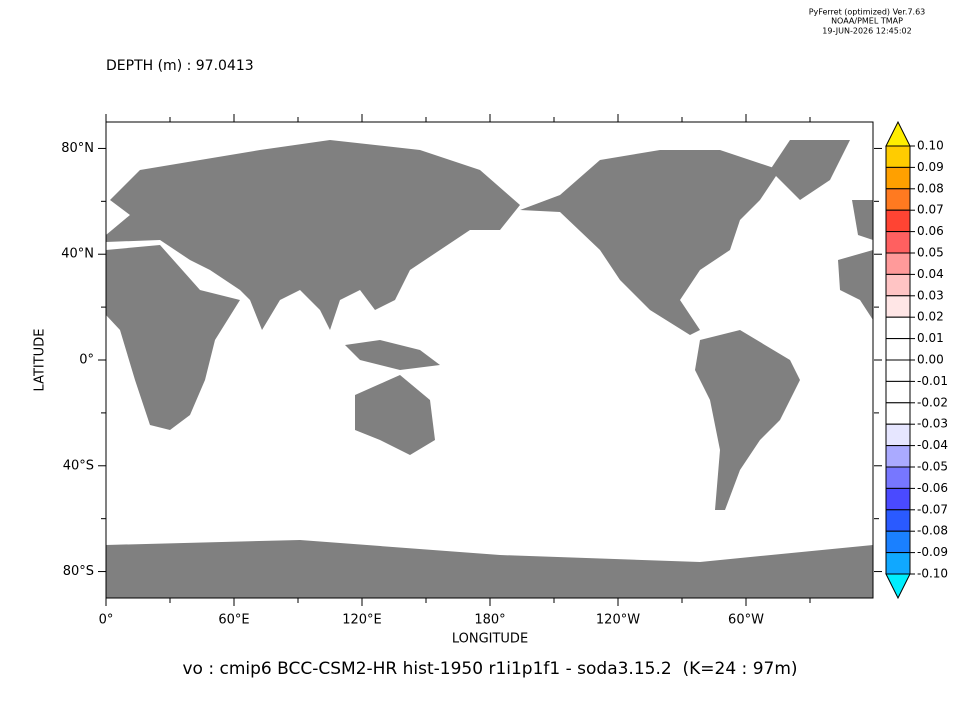 Image resolution: width=961 pixels, height=720 pixels. I want to click on y-tick-label: 40°N, so click(77, 254).